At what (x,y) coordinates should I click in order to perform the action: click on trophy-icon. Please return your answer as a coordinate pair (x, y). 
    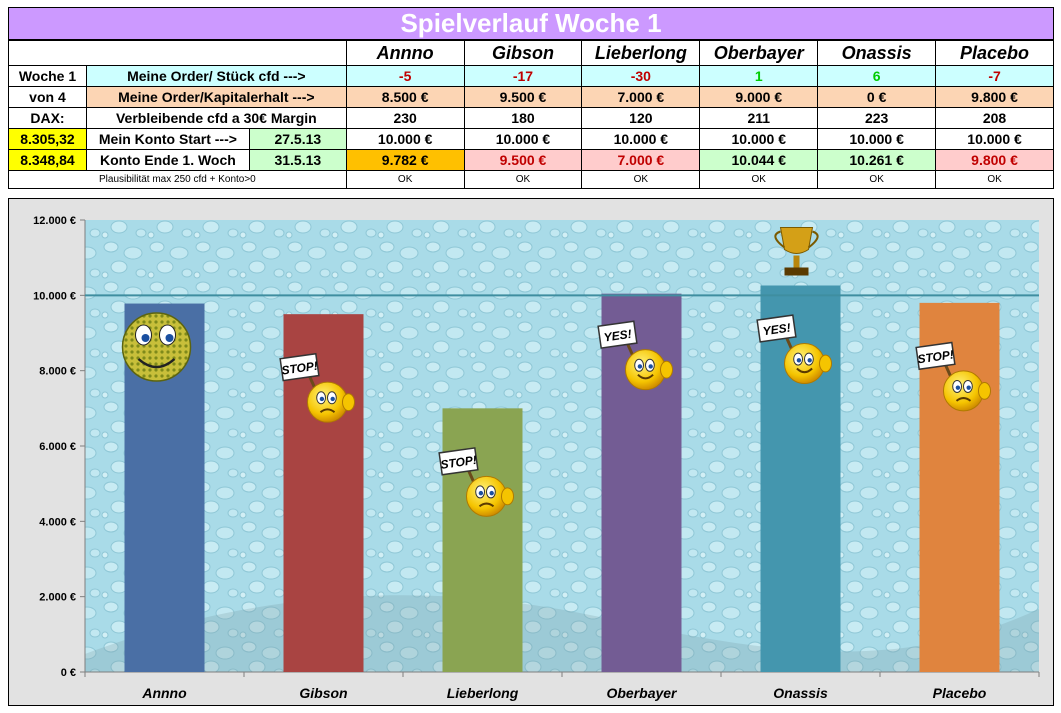
    Looking at the image, I should click on (796, 251).